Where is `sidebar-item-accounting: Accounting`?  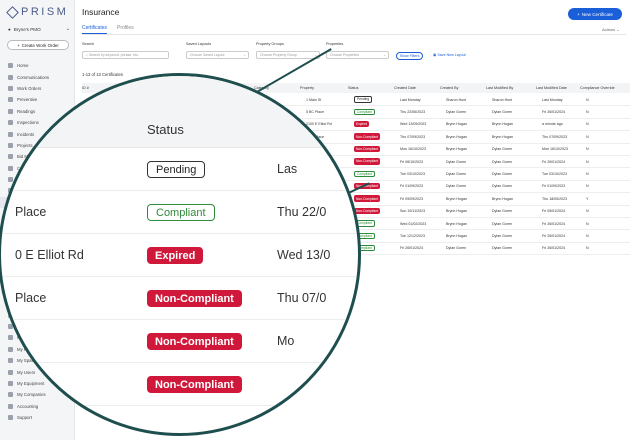
sidebar-item-accounting: Accounting is located at coordinates (37, 406).